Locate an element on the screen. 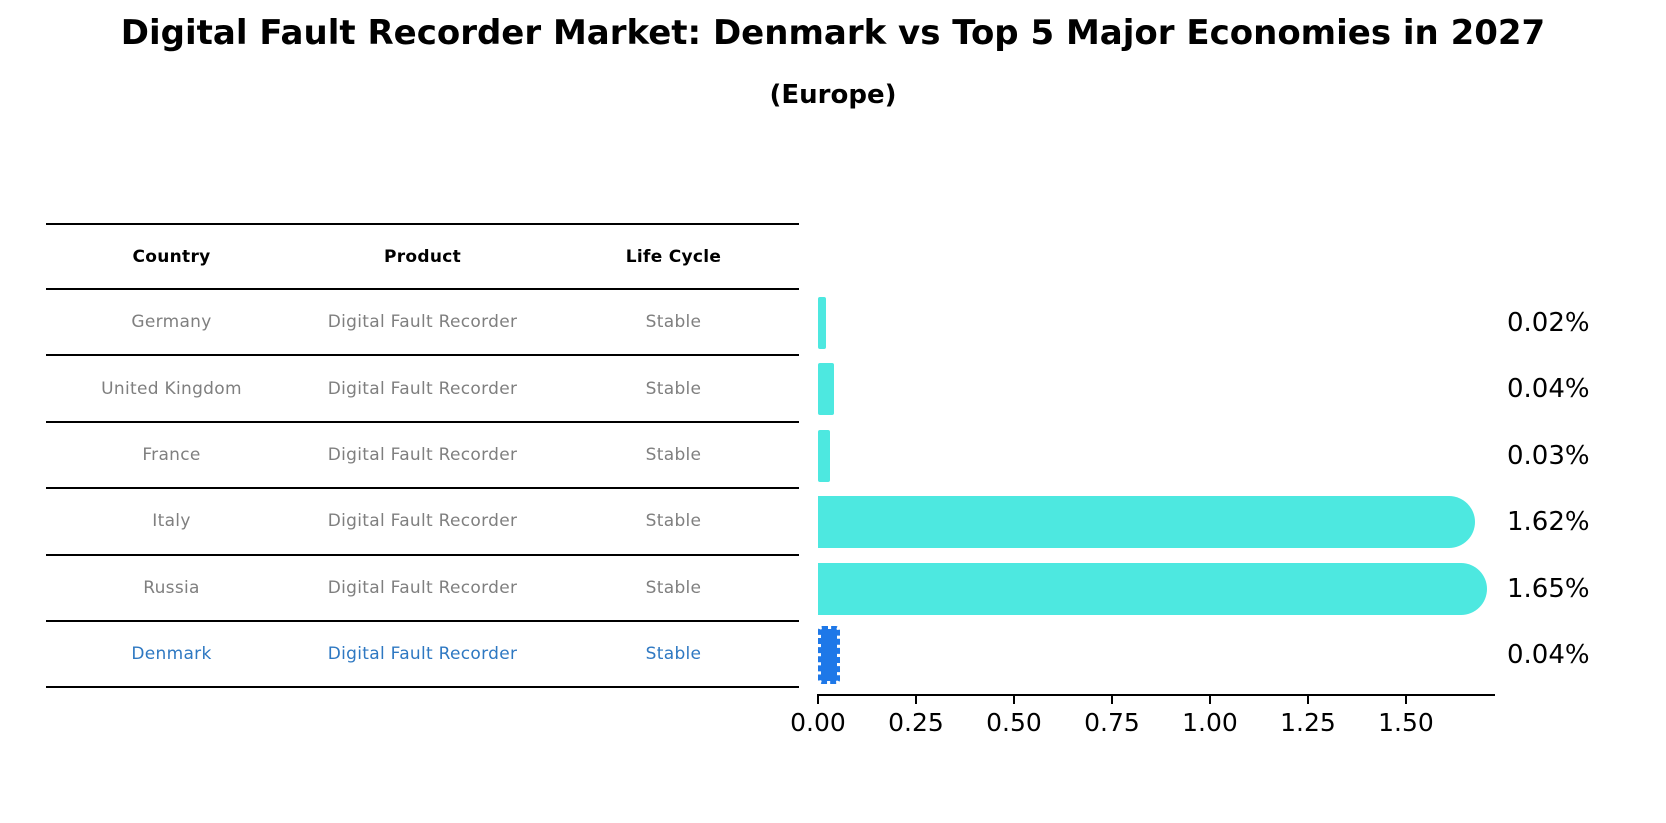  column-header-product: Product is located at coordinates (422, 256).